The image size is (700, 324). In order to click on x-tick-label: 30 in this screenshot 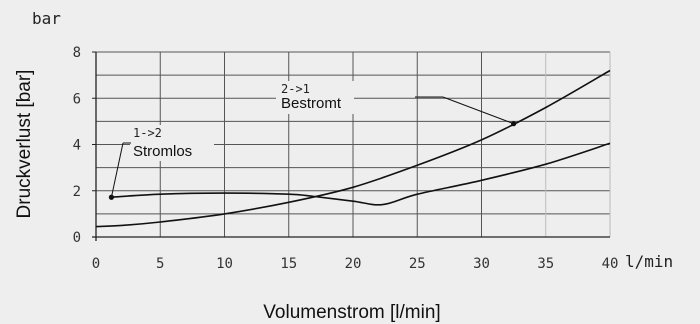, I will do `click(481, 264)`.